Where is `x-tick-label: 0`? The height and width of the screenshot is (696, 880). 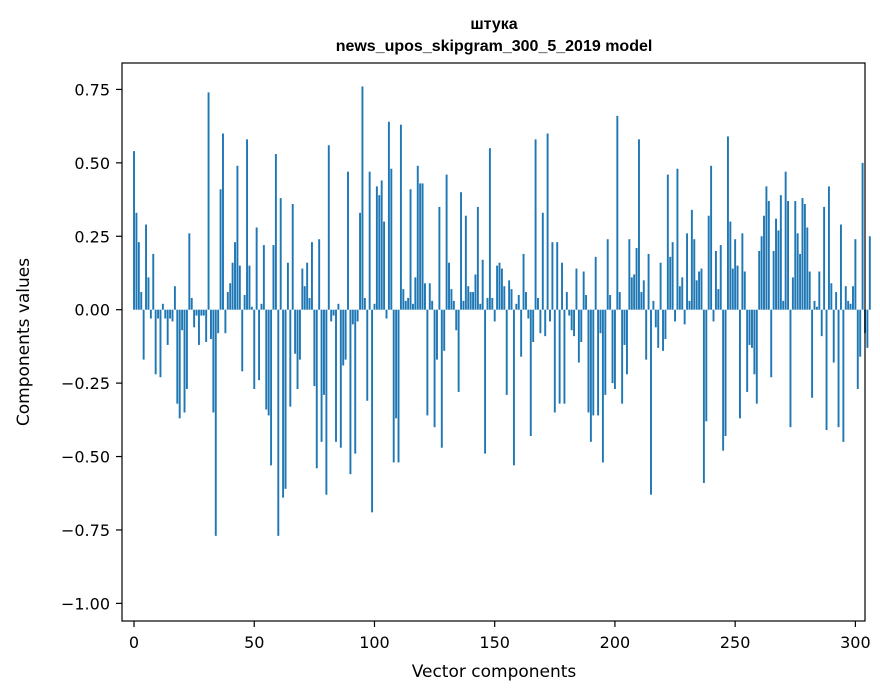
x-tick-label: 0 is located at coordinates (134, 642).